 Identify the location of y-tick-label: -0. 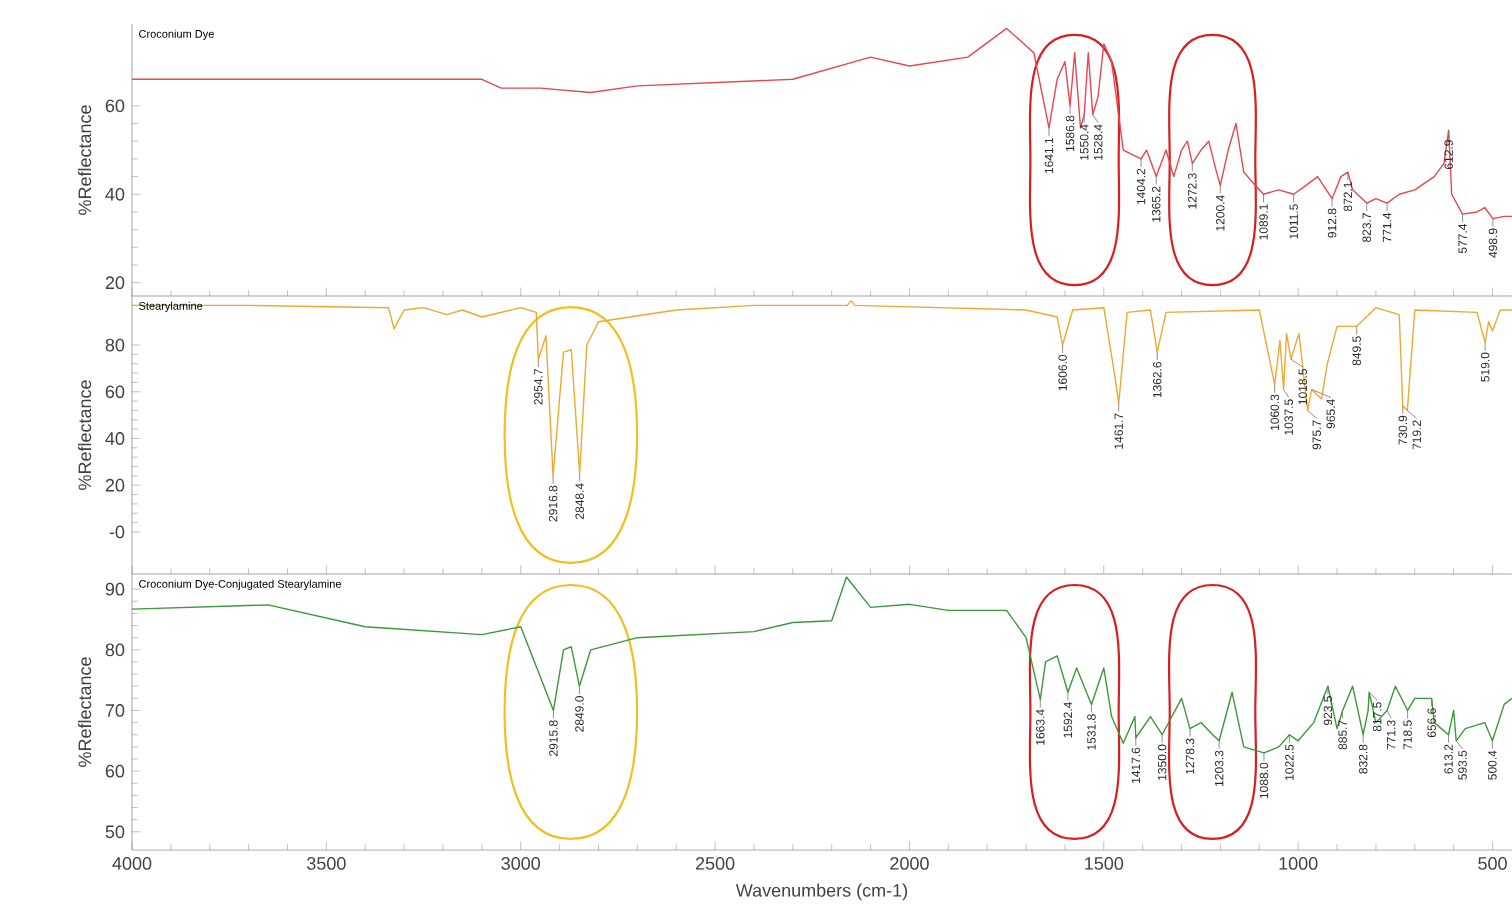
(117, 532).